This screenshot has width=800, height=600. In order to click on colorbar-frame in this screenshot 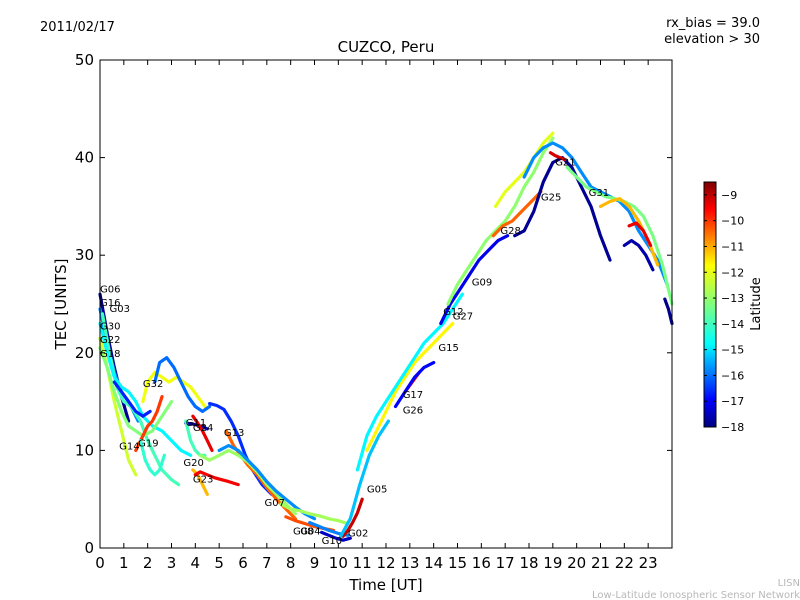, I will do `click(710, 304)`.